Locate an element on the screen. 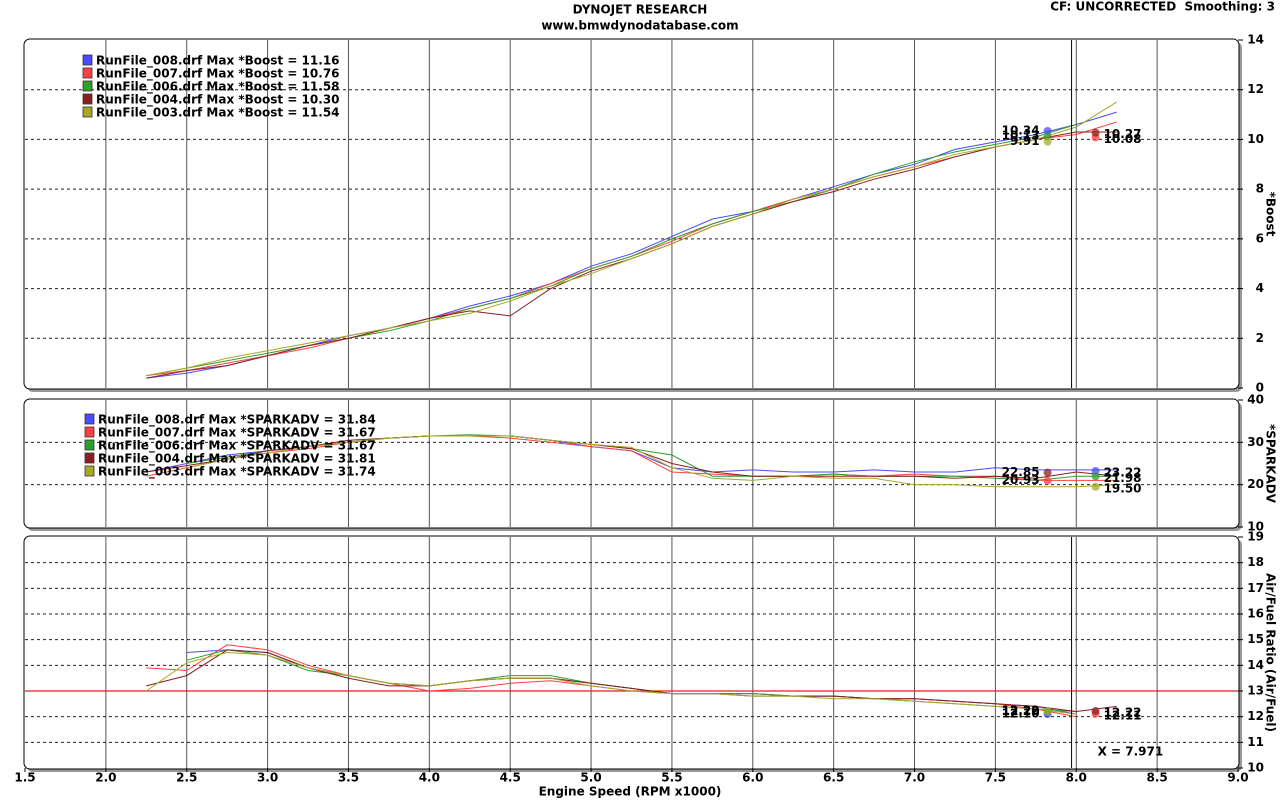 This screenshot has height=800, width=1280. y-axis-title: Air/Fuel Ratio (Air/Fuel) is located at coordinates (1271, 652).